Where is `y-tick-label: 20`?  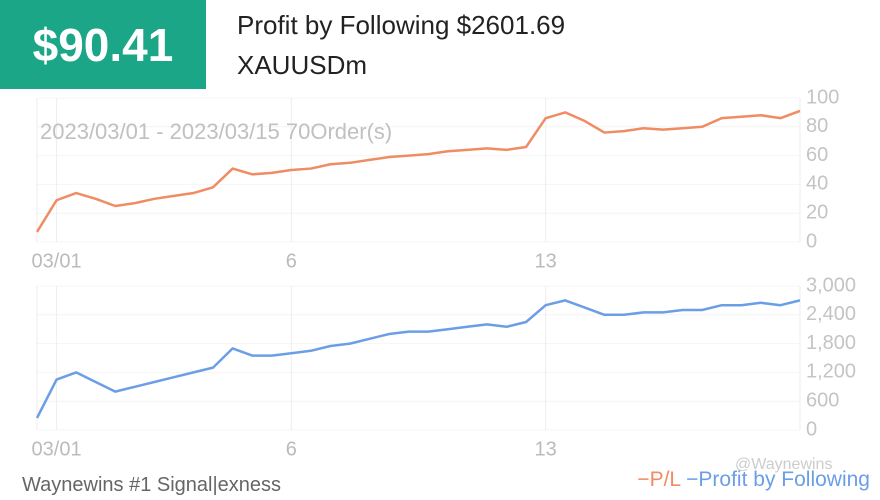
y-tick-label: 20 is located at coordinates (817, 212).